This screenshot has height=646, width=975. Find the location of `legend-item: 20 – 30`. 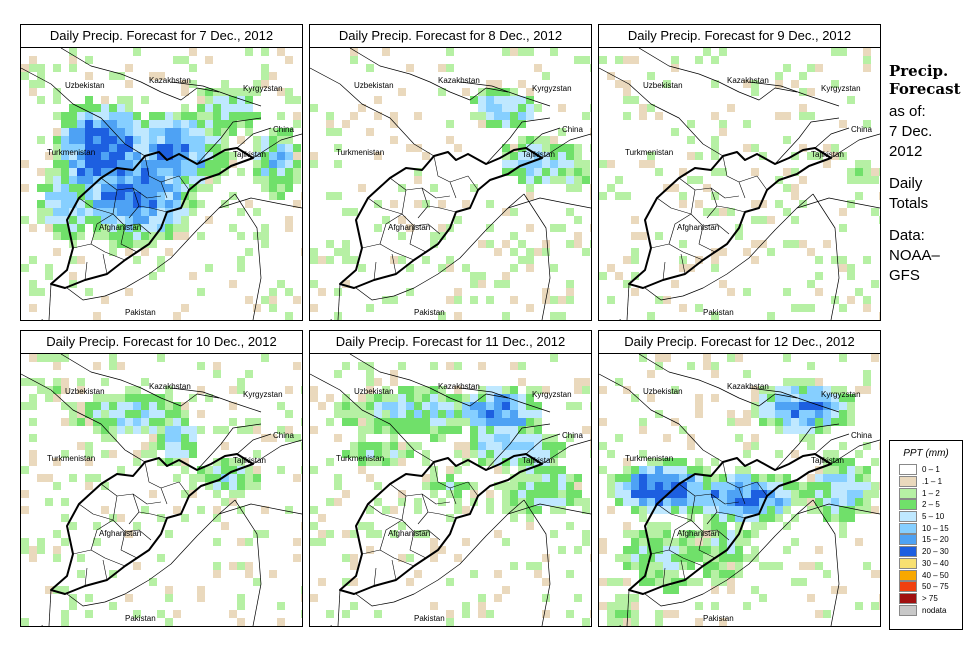

legend-item: 20 – 30 is located at coordinates (926, 552).